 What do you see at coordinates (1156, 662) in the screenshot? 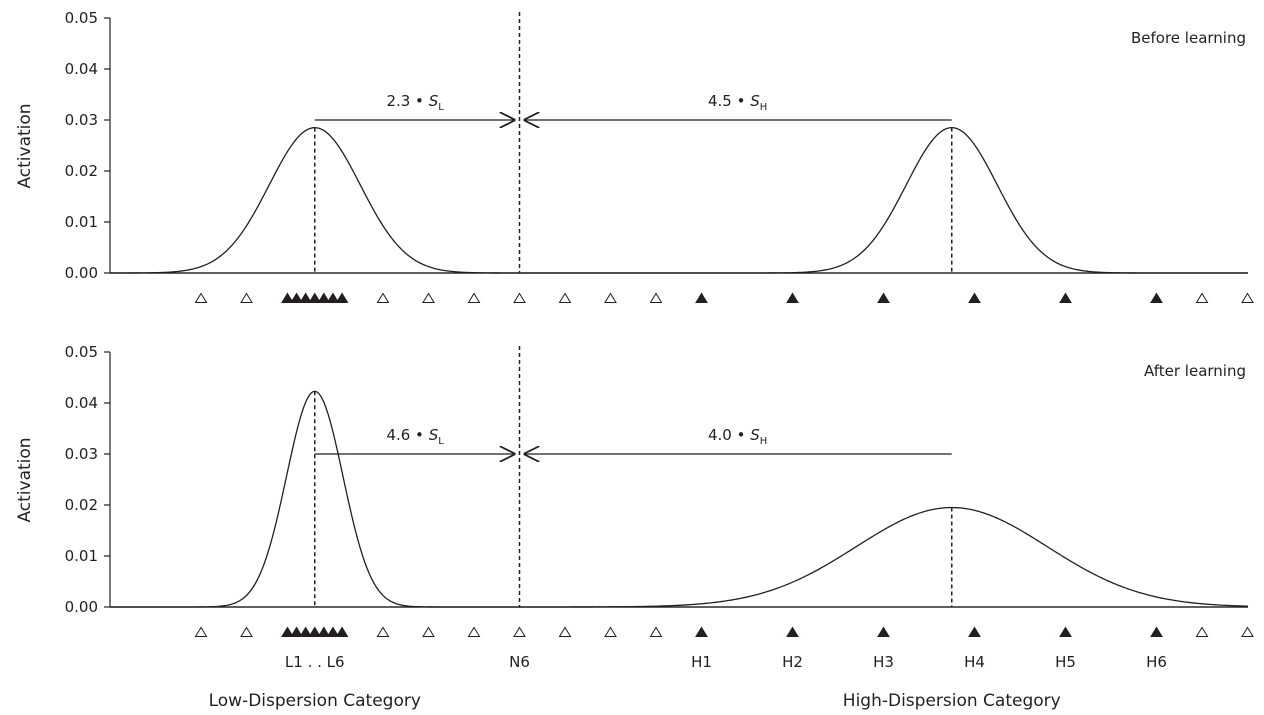
I see `stimulus-label: H6` at bounding box center [1156, 662].